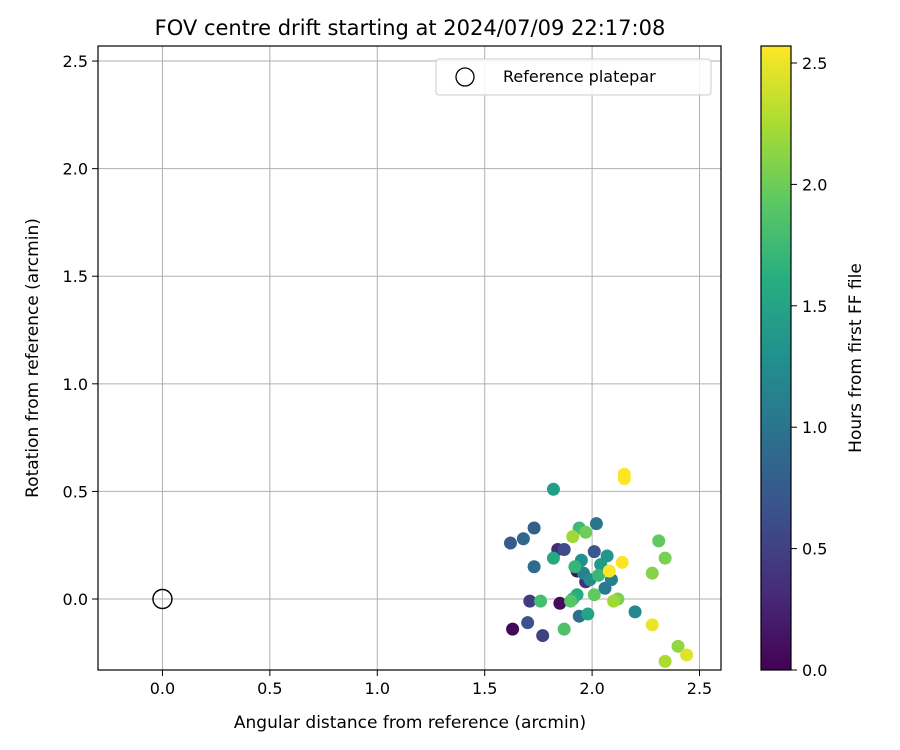  Describe the element at coordinates (75, 599) in the screenshot. I see `y-tick-label: 0.0` at that location.